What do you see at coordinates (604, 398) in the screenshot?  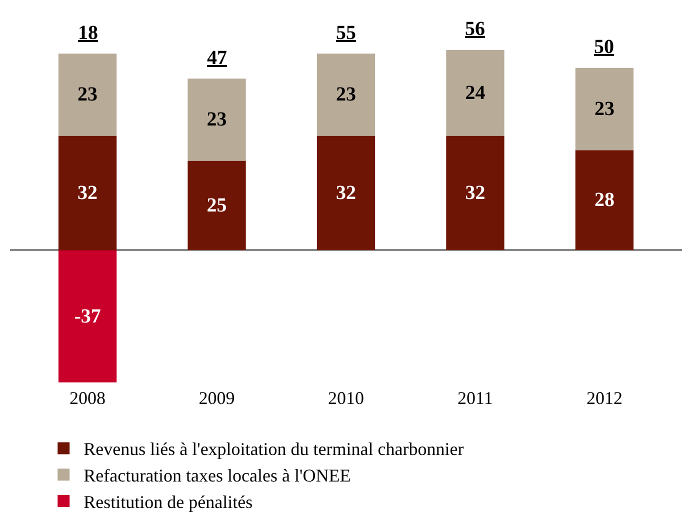 I see `x-tick-label: 2012` at bounding box center [604, 398].